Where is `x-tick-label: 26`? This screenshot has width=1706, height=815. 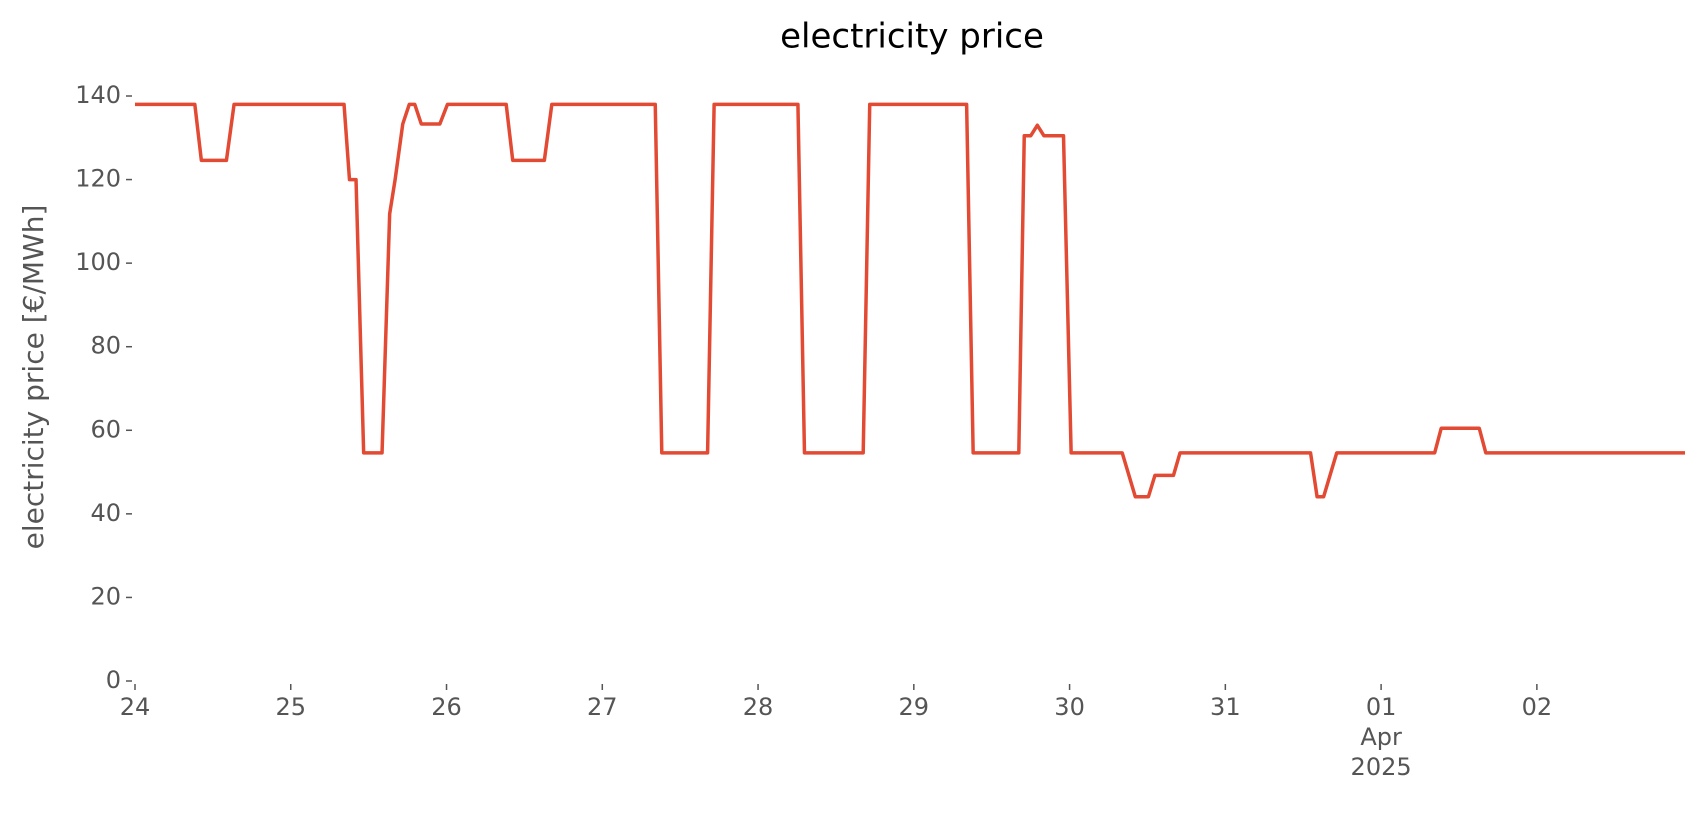 x-tick-label: 26 is located at coordinates (446, 707).